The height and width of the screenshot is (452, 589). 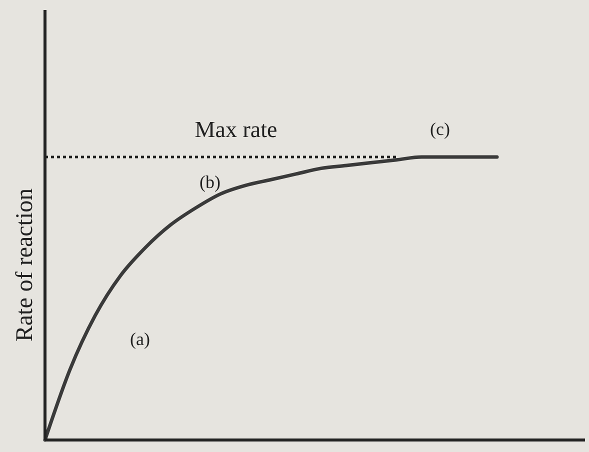 What do you see at coordinates (440, 129) in the screenshot?
I see `text: (c)` at bounding box center [440, 129].